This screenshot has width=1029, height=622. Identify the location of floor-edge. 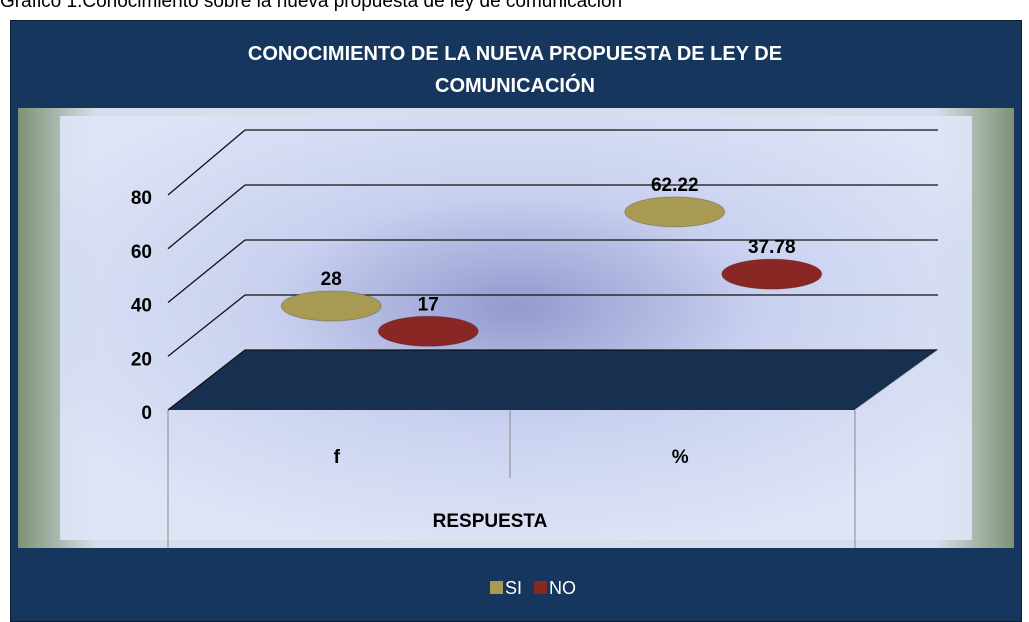
(896, 380).